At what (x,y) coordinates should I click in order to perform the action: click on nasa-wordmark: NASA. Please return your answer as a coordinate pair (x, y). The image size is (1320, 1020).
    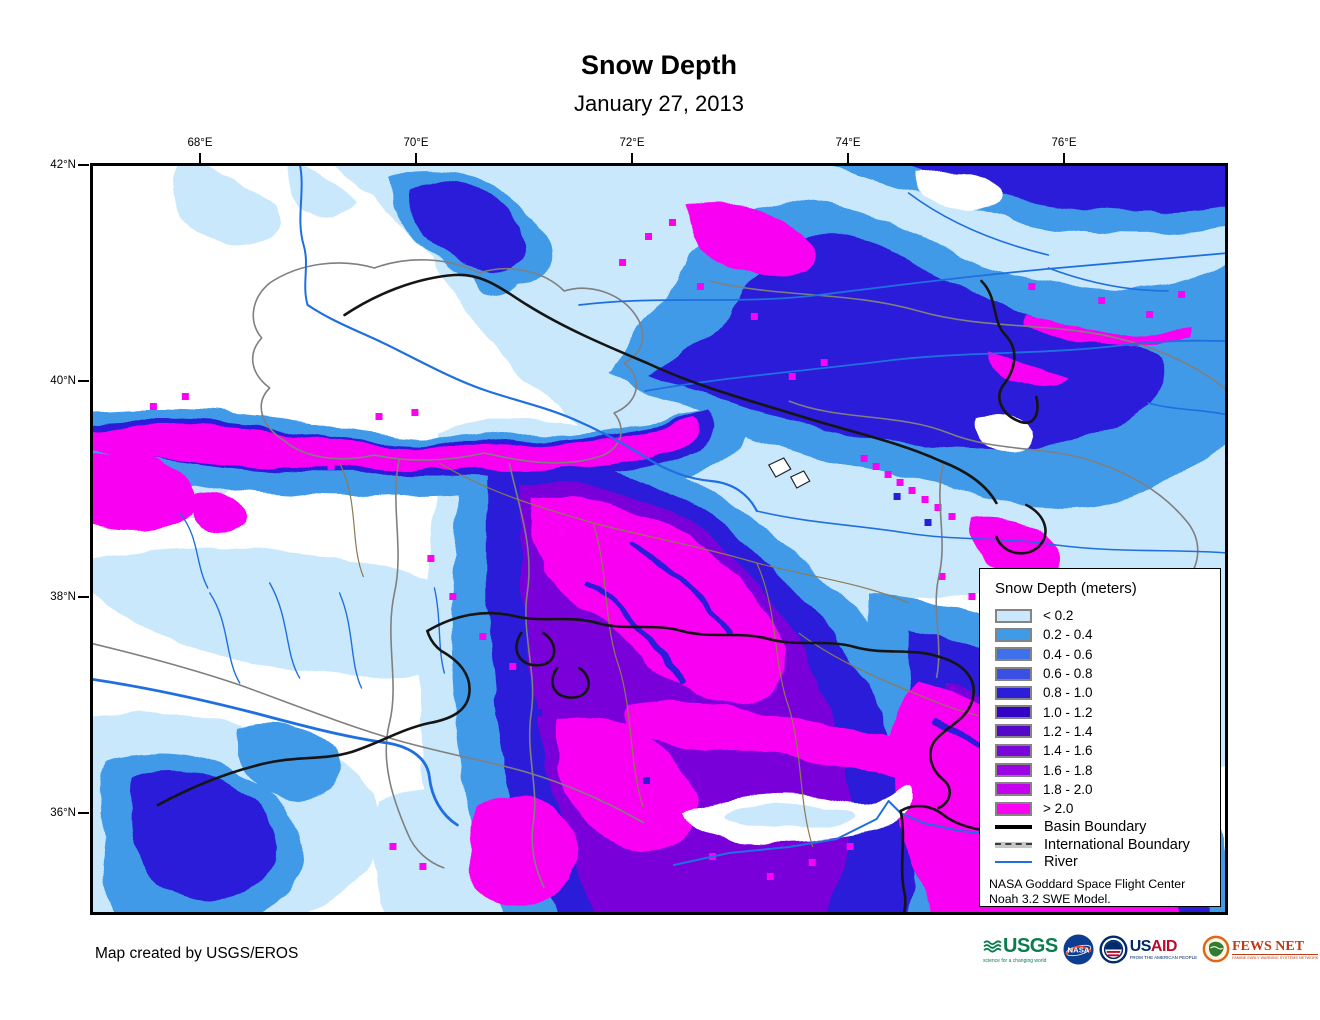
    Looking at the image, I should click on (1078, 949).